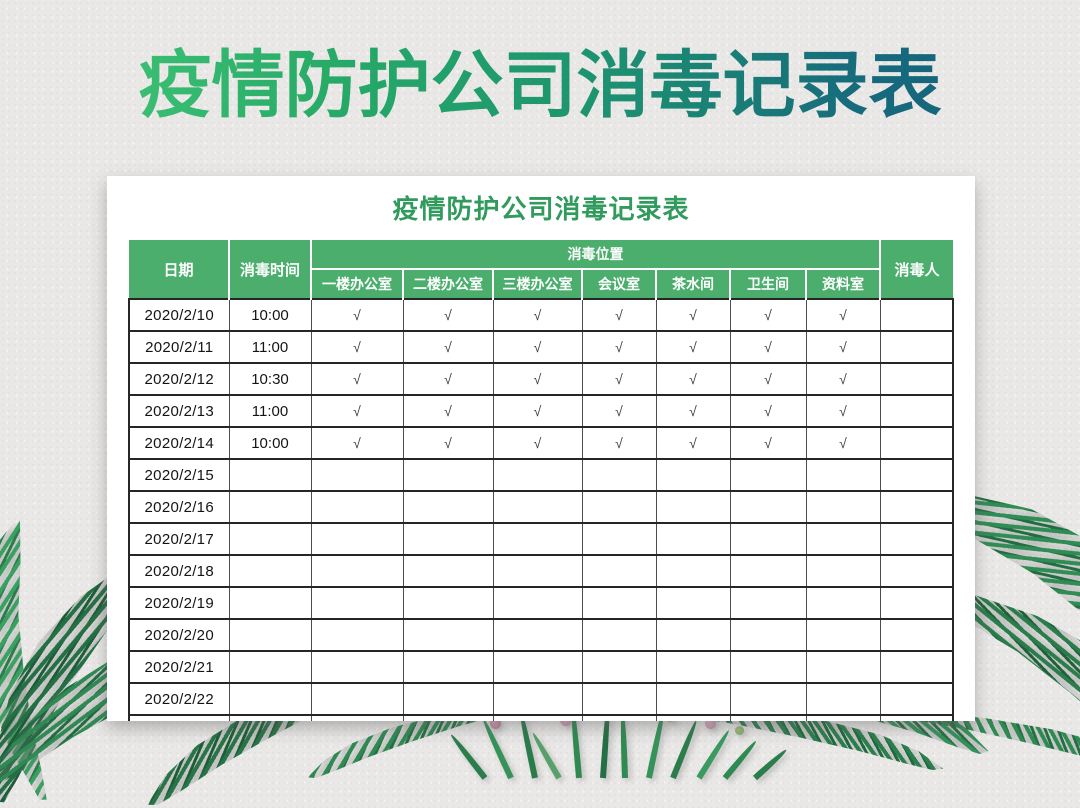 The image size is (1080, 808). What do you see at coordinates (595, 254) in the screenshot?
I see `col-header-location-group: 消毒位置` at bounding box center [595, 254].